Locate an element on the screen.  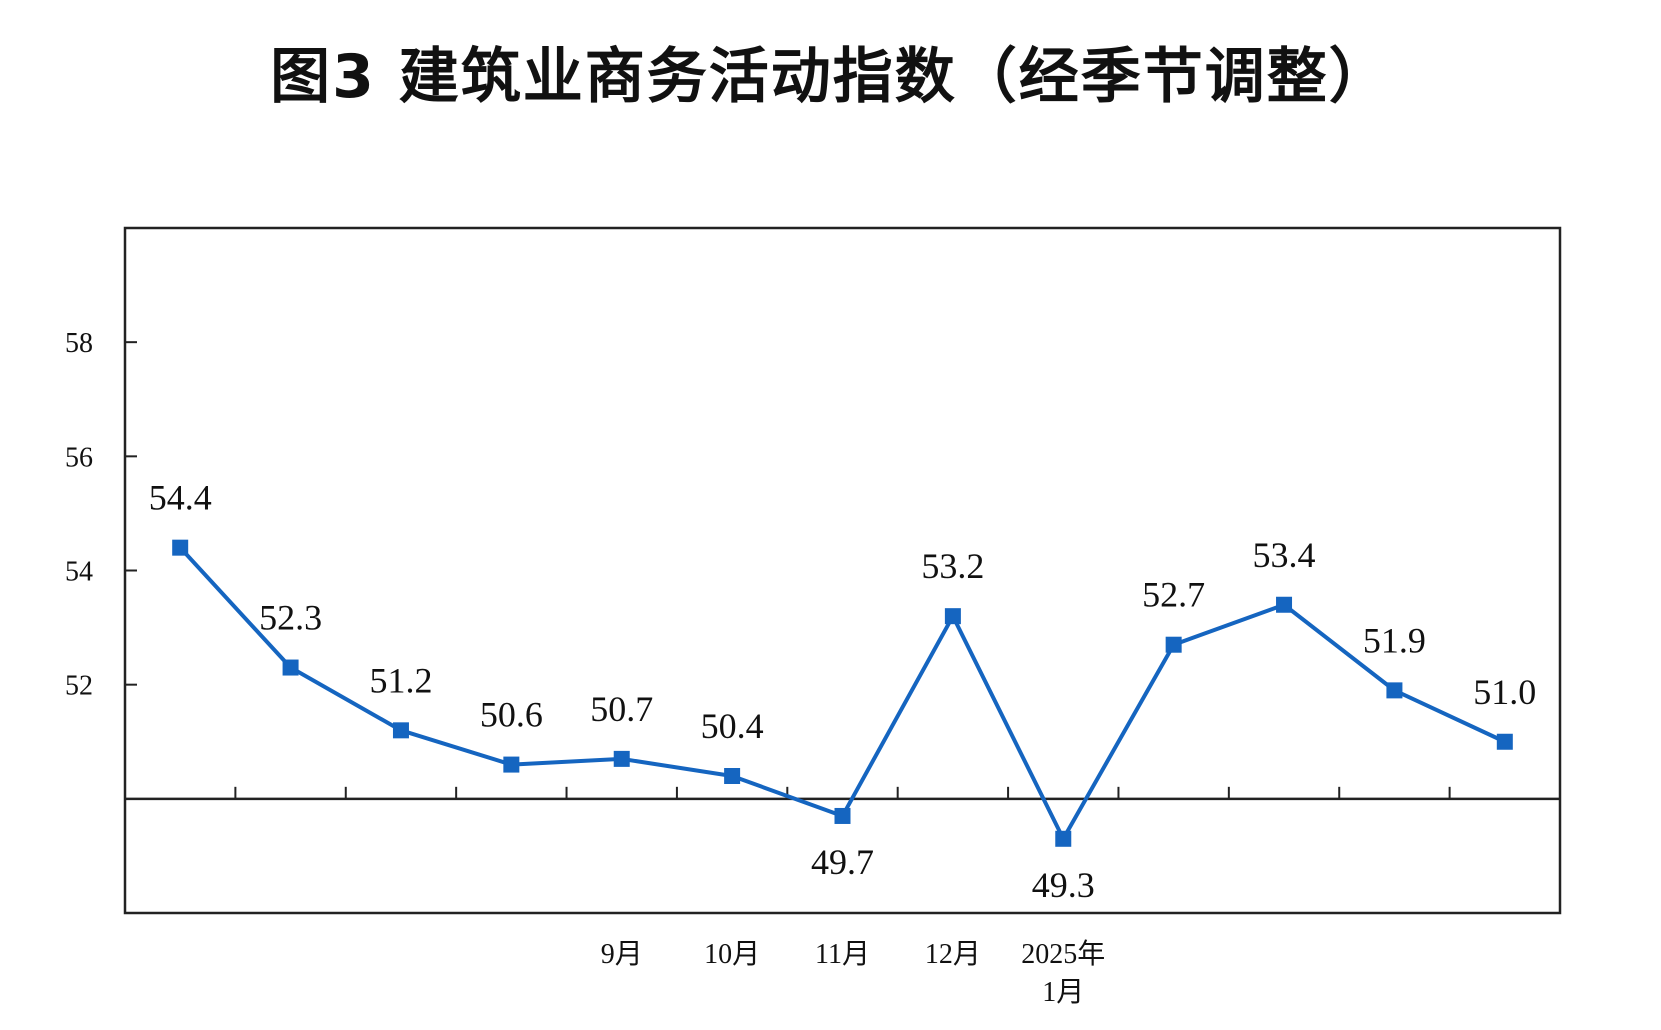
data-label: 49.3 is located at coordinates (1063, 885).